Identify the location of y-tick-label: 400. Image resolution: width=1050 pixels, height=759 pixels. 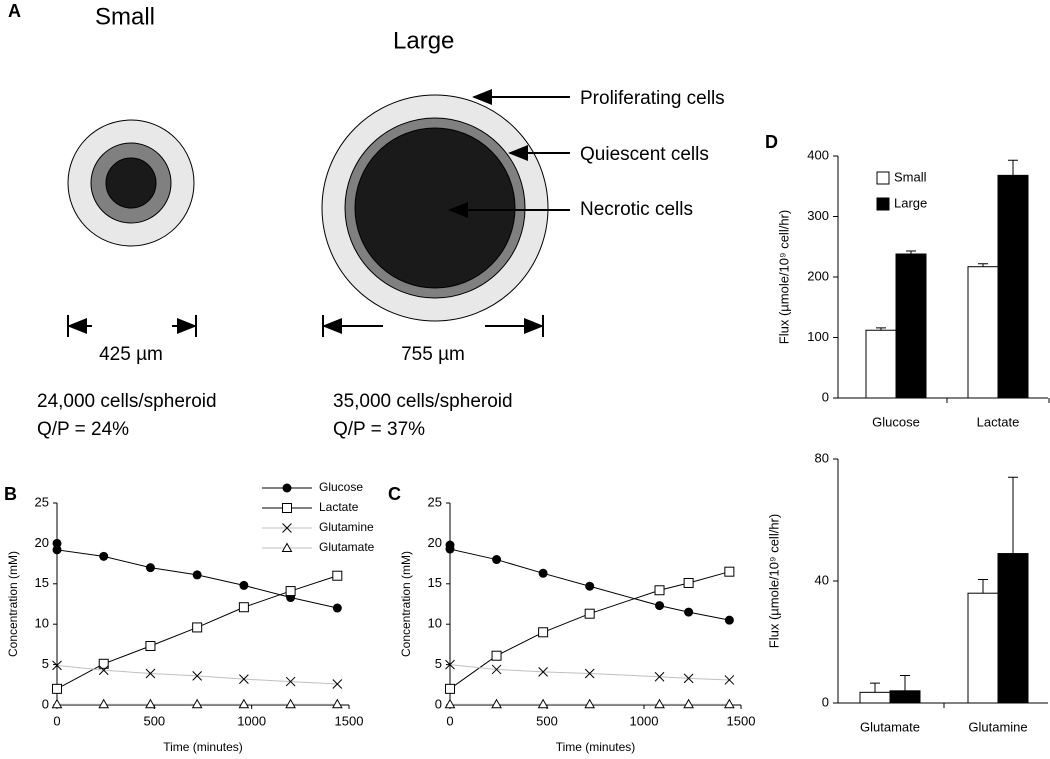
(818, 154).